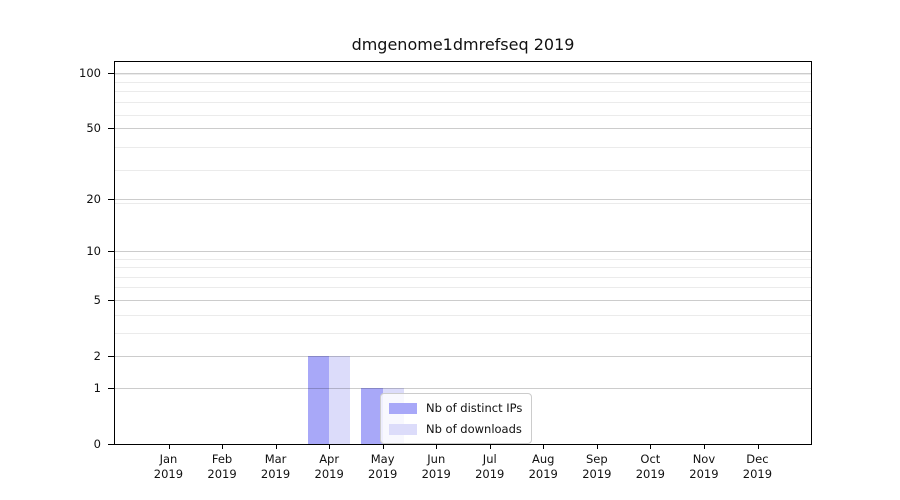 The width and height of the screenshot is (900, 500). Describe the element at coordinates (383, 466) in the screenshot. I see `x-tick-label: May 2019` at that location.